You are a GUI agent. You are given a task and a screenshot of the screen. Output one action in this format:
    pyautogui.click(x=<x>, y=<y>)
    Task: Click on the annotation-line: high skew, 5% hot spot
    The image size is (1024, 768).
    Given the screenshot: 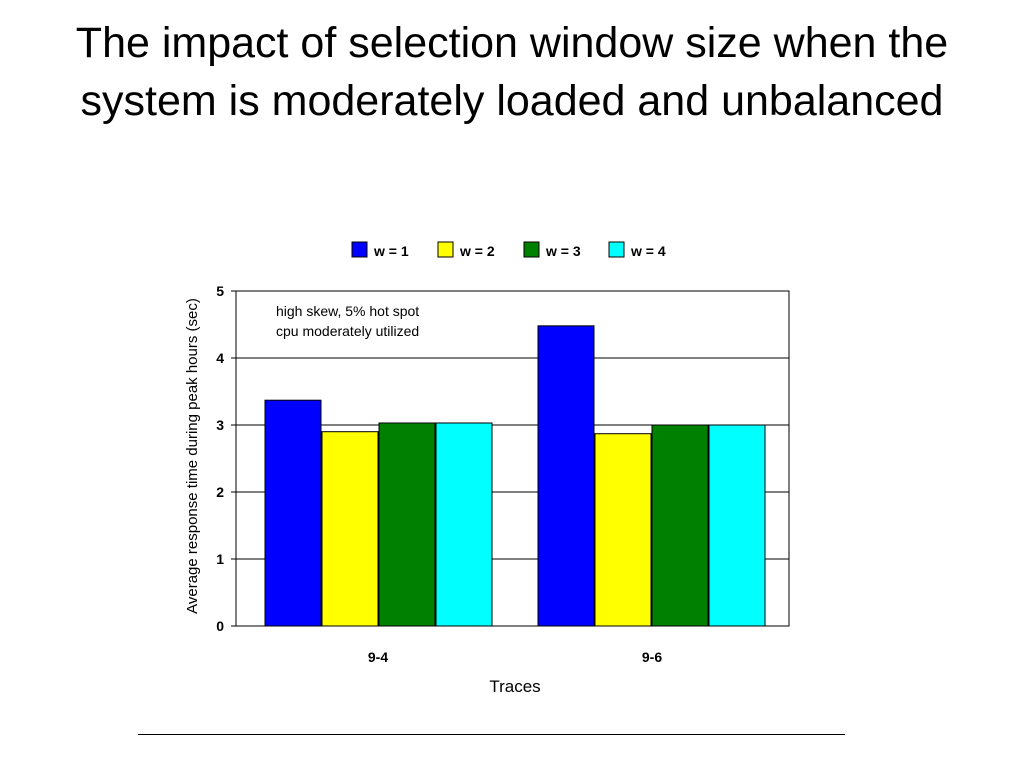 What is the action you would take?
    pyautogui.click(x=347, y=311)
    